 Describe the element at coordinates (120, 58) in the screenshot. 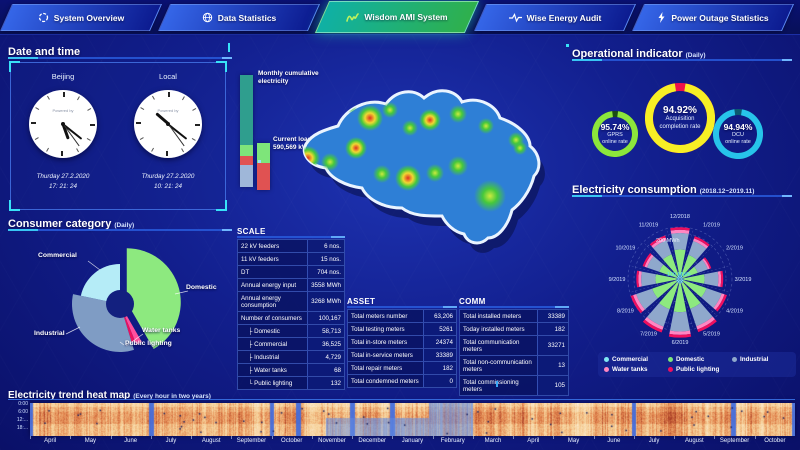

I see `header-underline` at that location.